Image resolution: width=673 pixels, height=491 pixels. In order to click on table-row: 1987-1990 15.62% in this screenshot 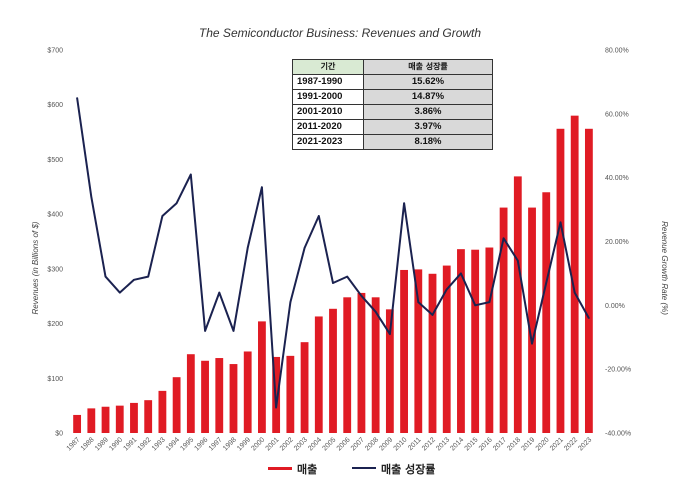, I will do `click(392, 82)`.